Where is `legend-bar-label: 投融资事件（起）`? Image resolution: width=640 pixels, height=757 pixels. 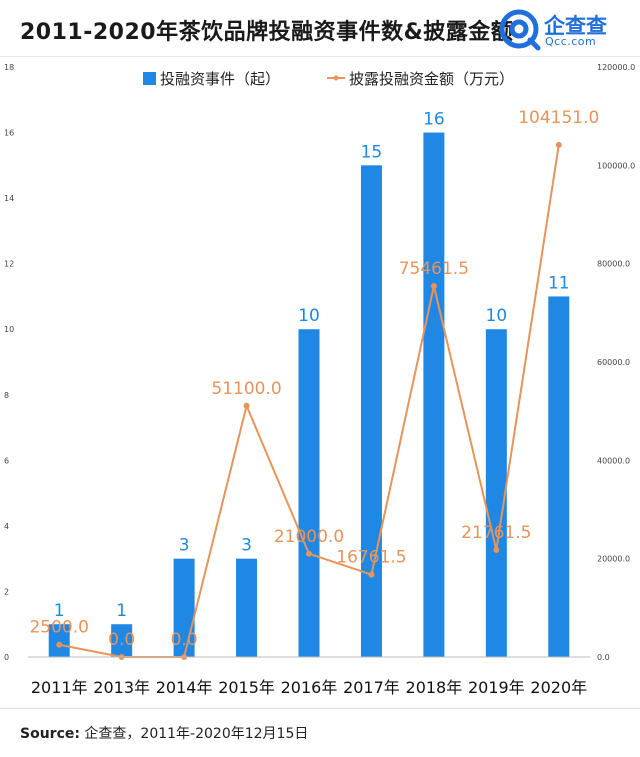
legend-bar-label: 投融资事件（起） is located at coordinates (220, 79).